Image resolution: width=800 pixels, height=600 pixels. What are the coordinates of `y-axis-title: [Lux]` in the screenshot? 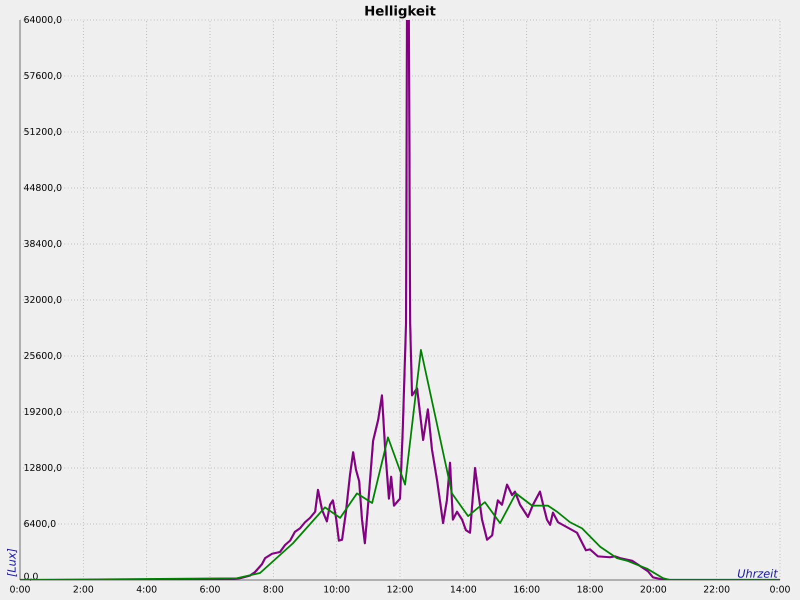 It's located at (12, 562).